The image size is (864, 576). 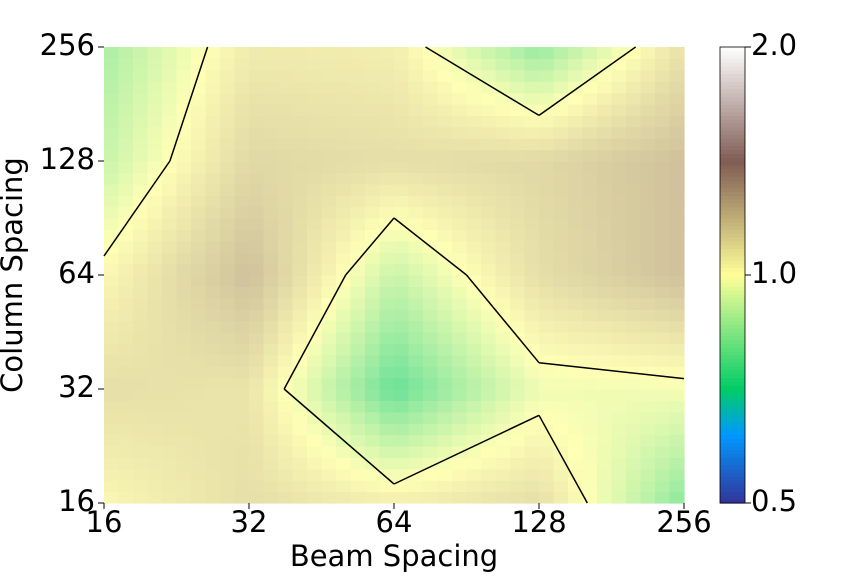 What do you see at coordinates (774, 501) in the screenshot?
I see `colorbar-tick-label: 0.5` at bounding box center [774, 501].